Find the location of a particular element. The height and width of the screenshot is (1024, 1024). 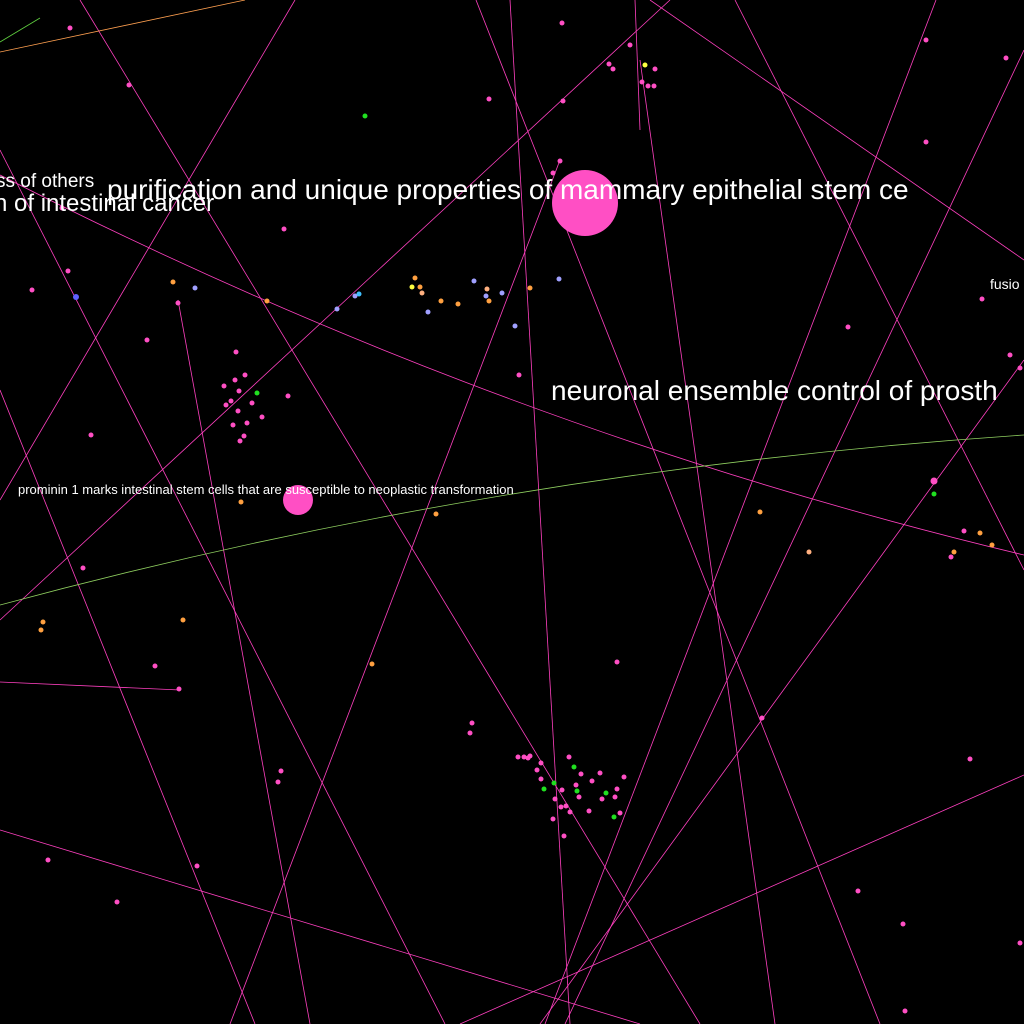

node-label-others: ss of others is located at coordinates (47, 181).